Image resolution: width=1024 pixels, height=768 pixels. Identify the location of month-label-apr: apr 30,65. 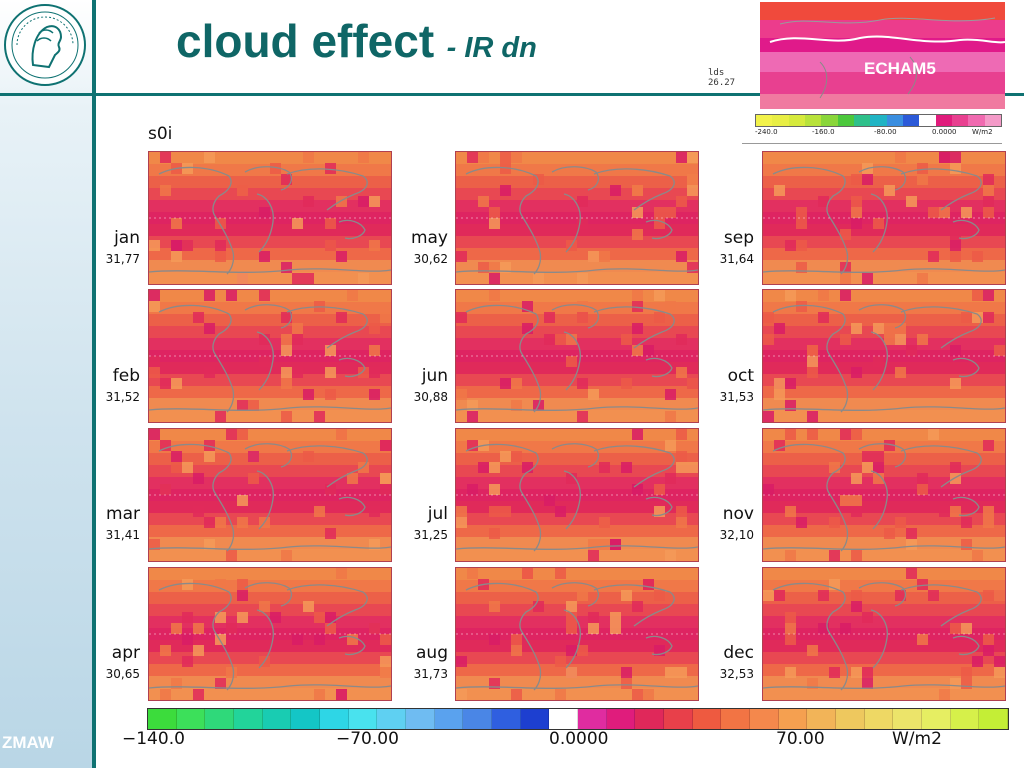
(122, 662).